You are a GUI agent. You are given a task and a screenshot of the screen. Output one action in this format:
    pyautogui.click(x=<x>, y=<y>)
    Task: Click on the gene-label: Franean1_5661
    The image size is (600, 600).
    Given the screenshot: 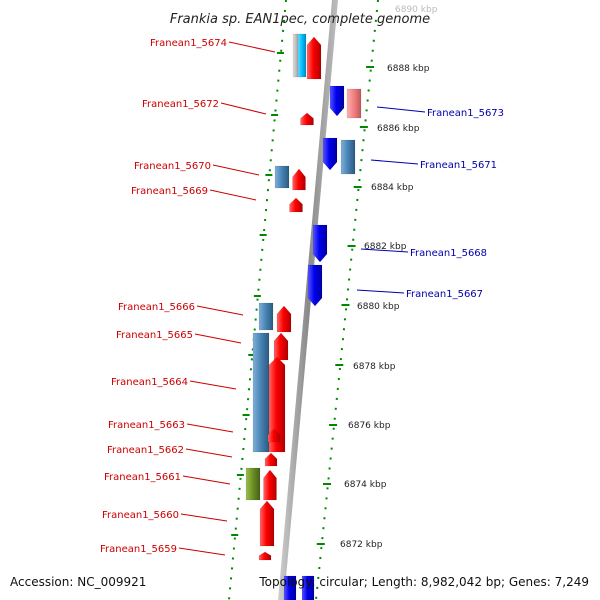 What is the action you would take?
    pyautogui.click(x=142, y=477)
    